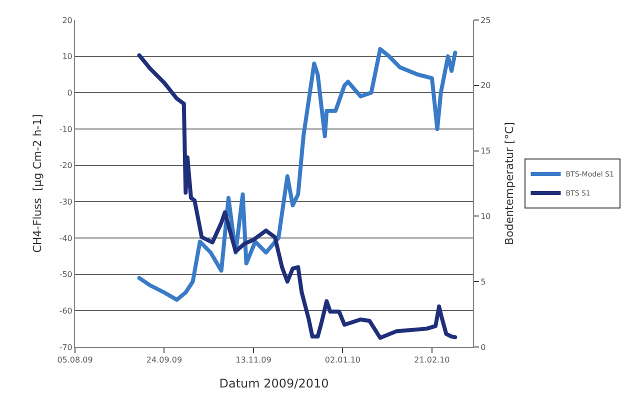  What do you see at coordinates (65, 311) in the screenshot?
I see `y-tick-label: -60` at bounding box center [65, 311].